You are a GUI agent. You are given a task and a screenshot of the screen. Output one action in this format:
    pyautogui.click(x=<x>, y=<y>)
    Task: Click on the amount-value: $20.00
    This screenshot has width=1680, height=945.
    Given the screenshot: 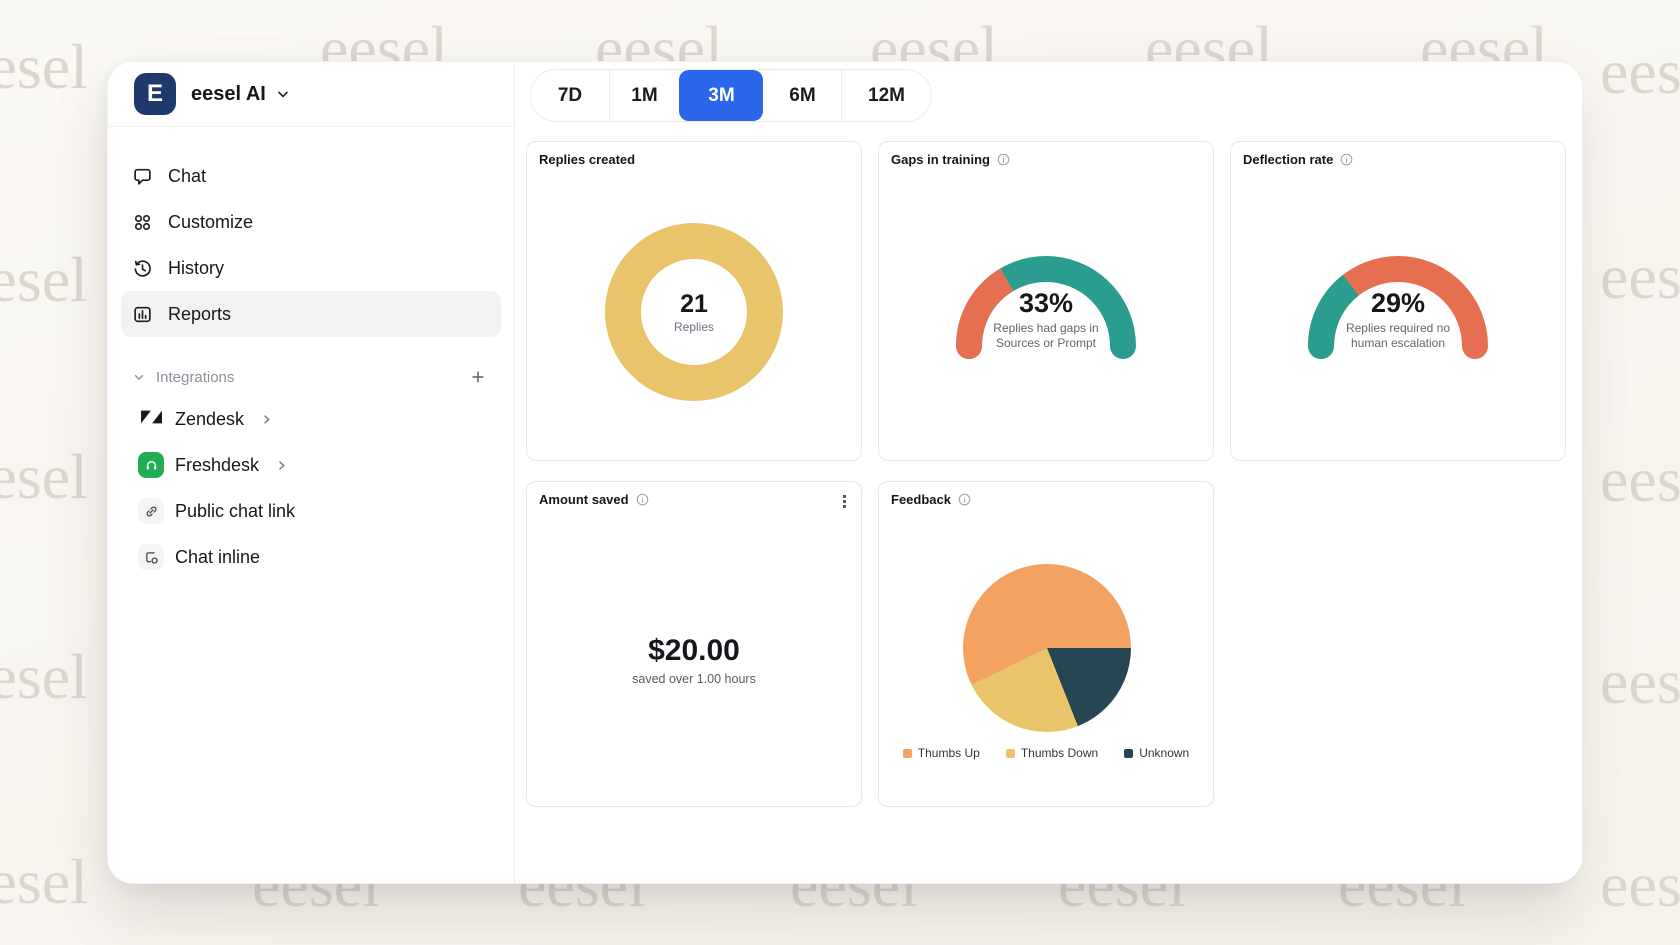 What is the action you would take?
    pyautogui.click(x=694, y=650)
    